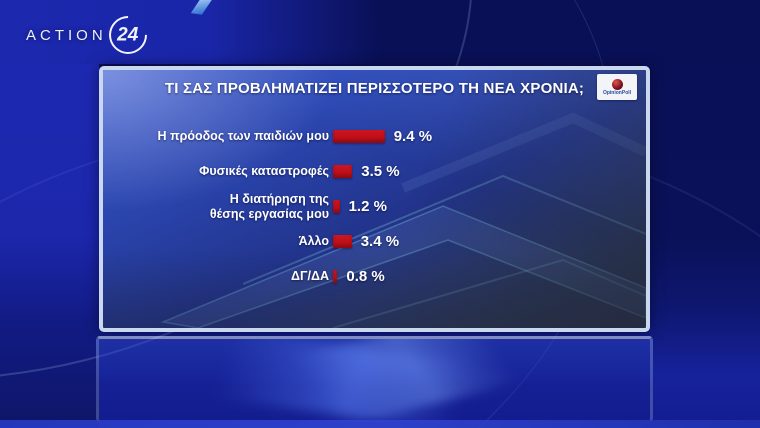 The image size is (760, 428). Describe the element at coordinates (617, 84) in the screenshot. I see `opinionpoll-dot-icon` at that location.